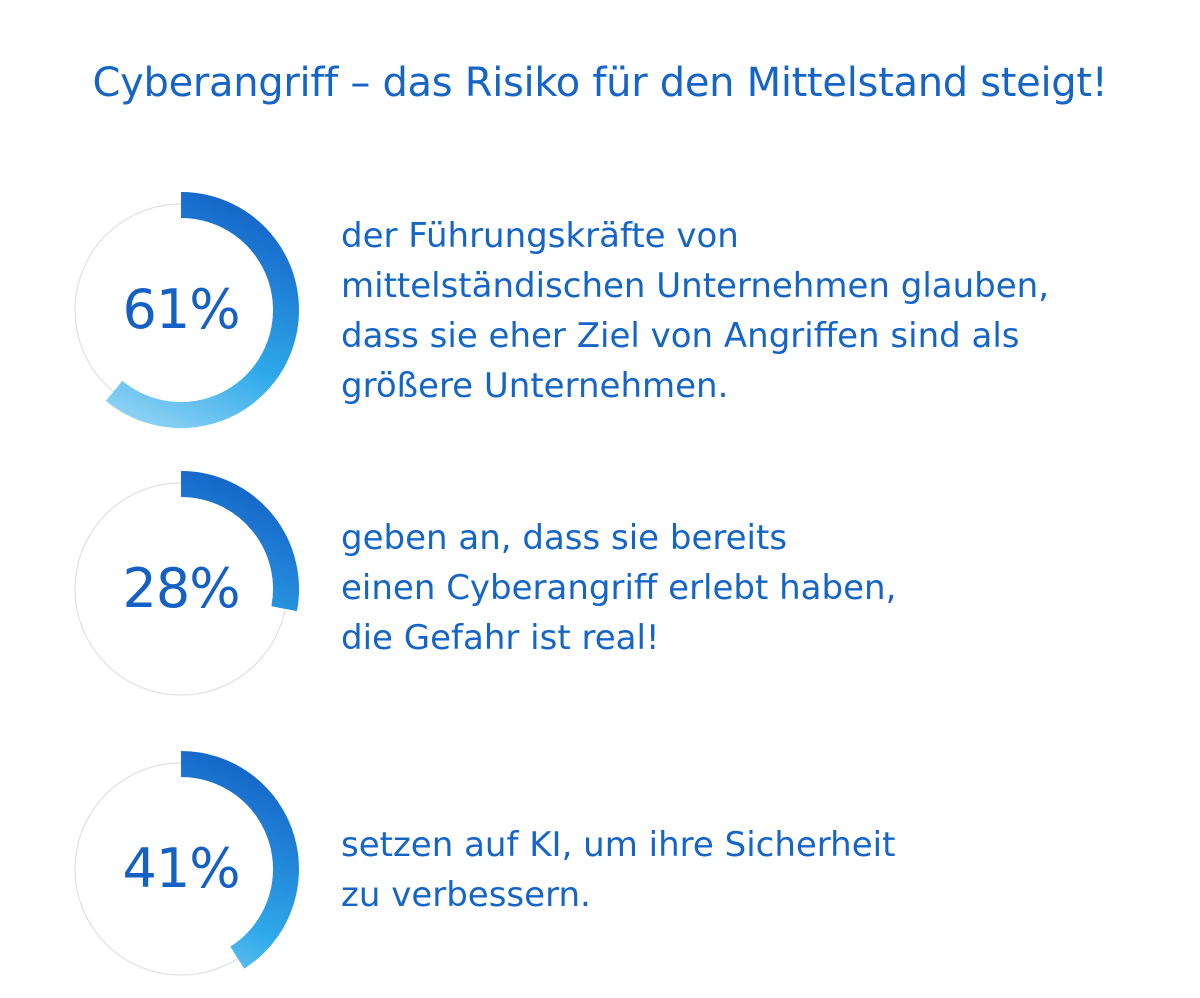 The image size is (1200, 998). Describe the element at coordinates (500, 638) in the screenshot. I see `description-line: die Gefahr ist real!` at that location.